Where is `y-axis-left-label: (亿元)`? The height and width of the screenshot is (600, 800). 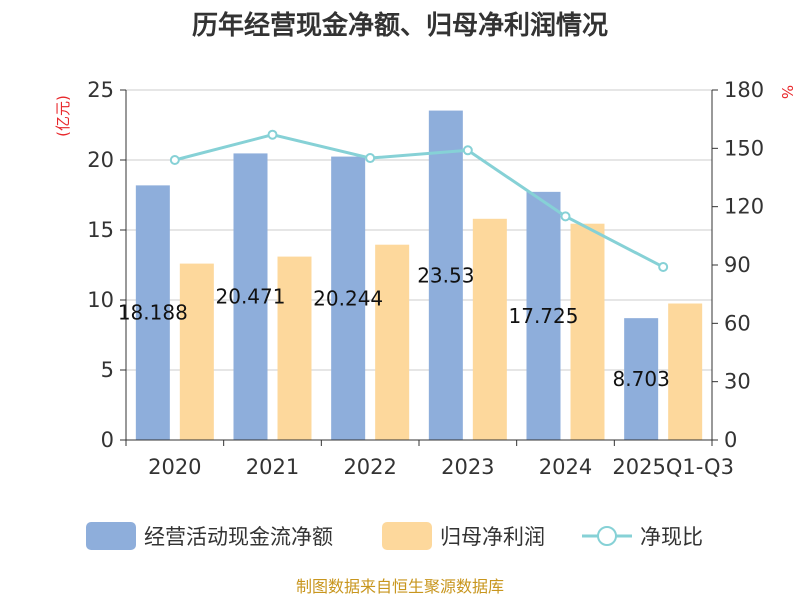
y-axis-left-label: (亿元) is located at coordinates (63, 116).